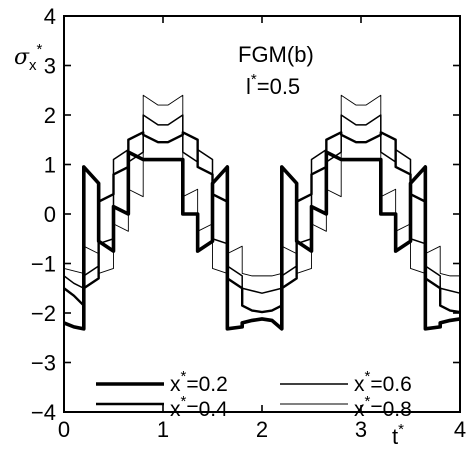 This screenshot has width=470, height=452. I want to click on y-tick-label: 2, so click(50, 115).